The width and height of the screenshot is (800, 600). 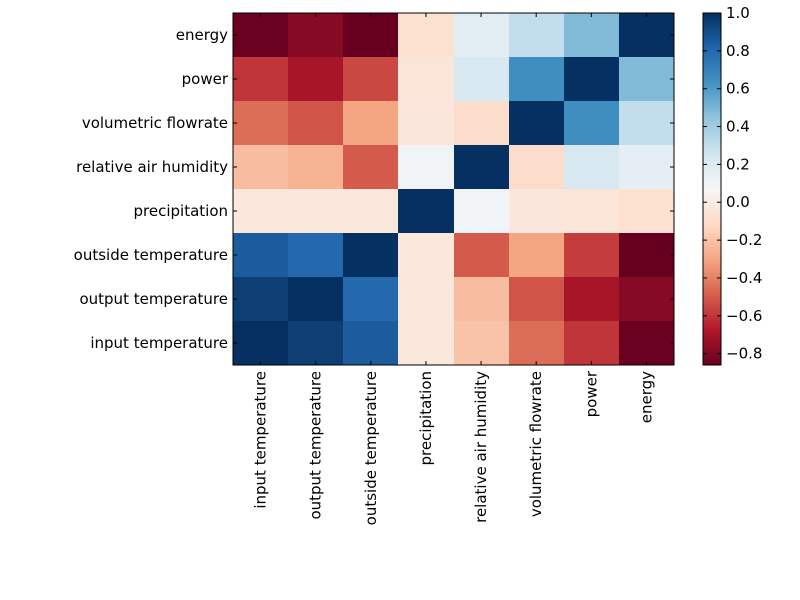 I want to click on colorbar-tick-label: 0.2, so click(x=738, y=164).